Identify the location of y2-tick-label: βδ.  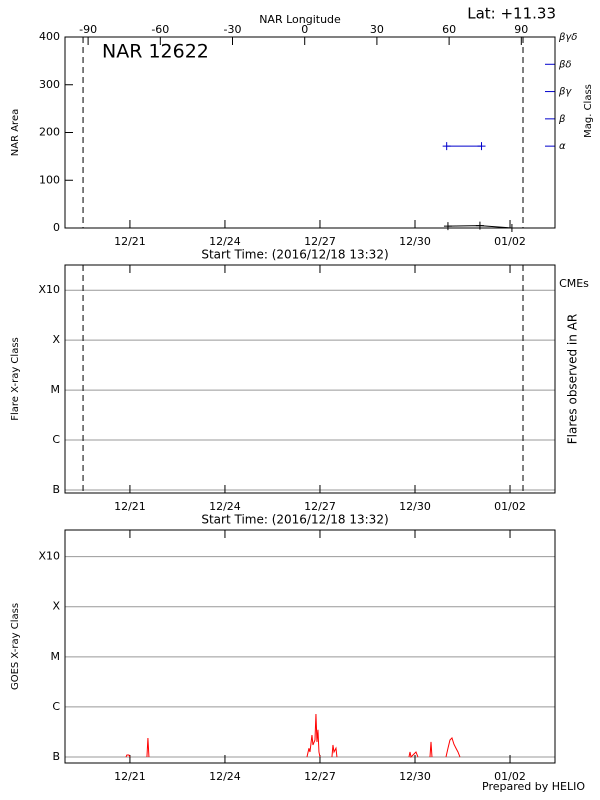
(565, 64).